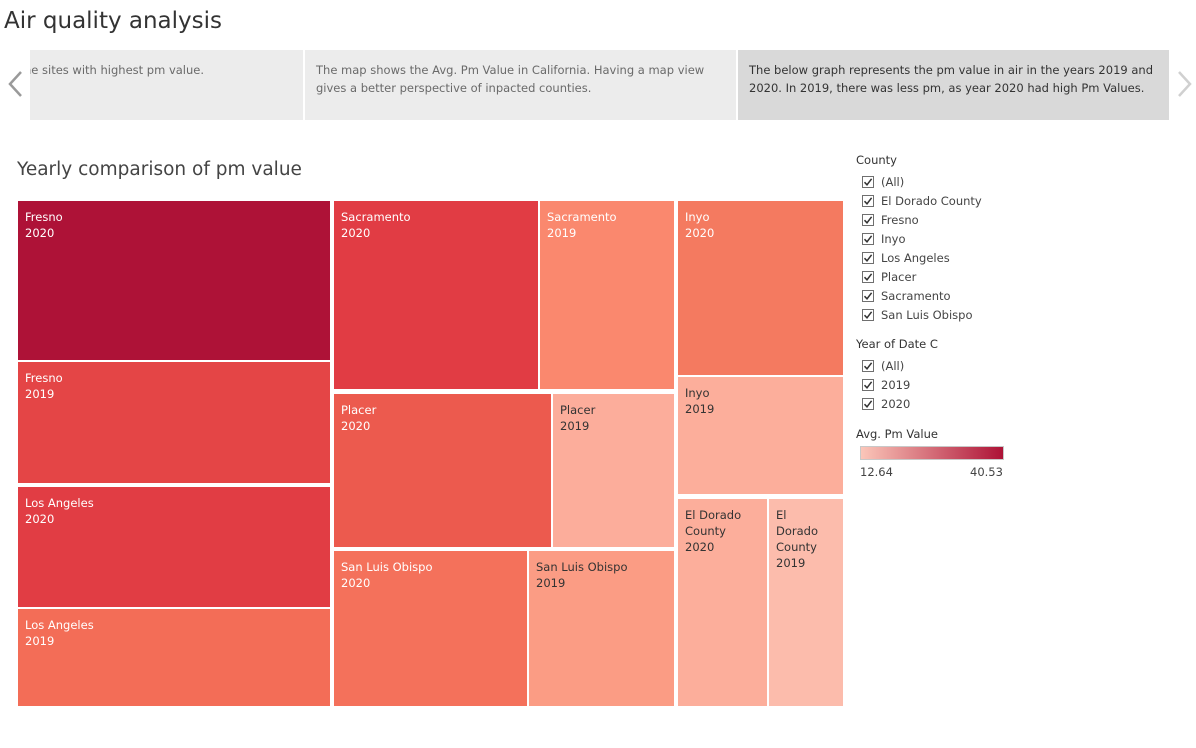  I want to click on legend-min-label: 12.64, so click(876, 472).